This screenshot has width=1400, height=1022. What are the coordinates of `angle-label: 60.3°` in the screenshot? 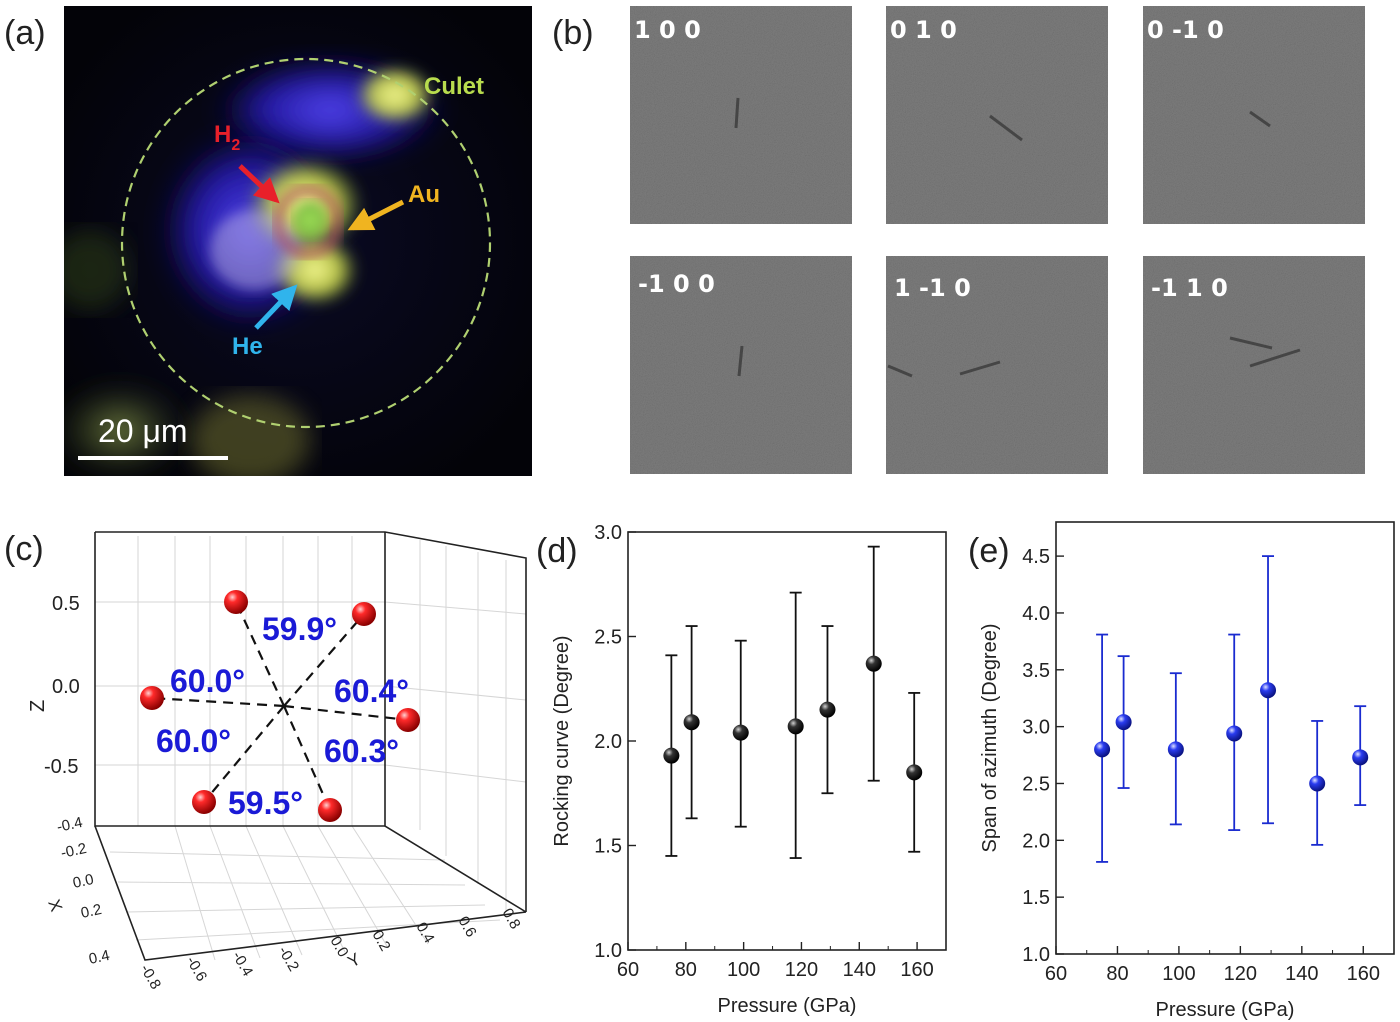 It's located at (361, 751).